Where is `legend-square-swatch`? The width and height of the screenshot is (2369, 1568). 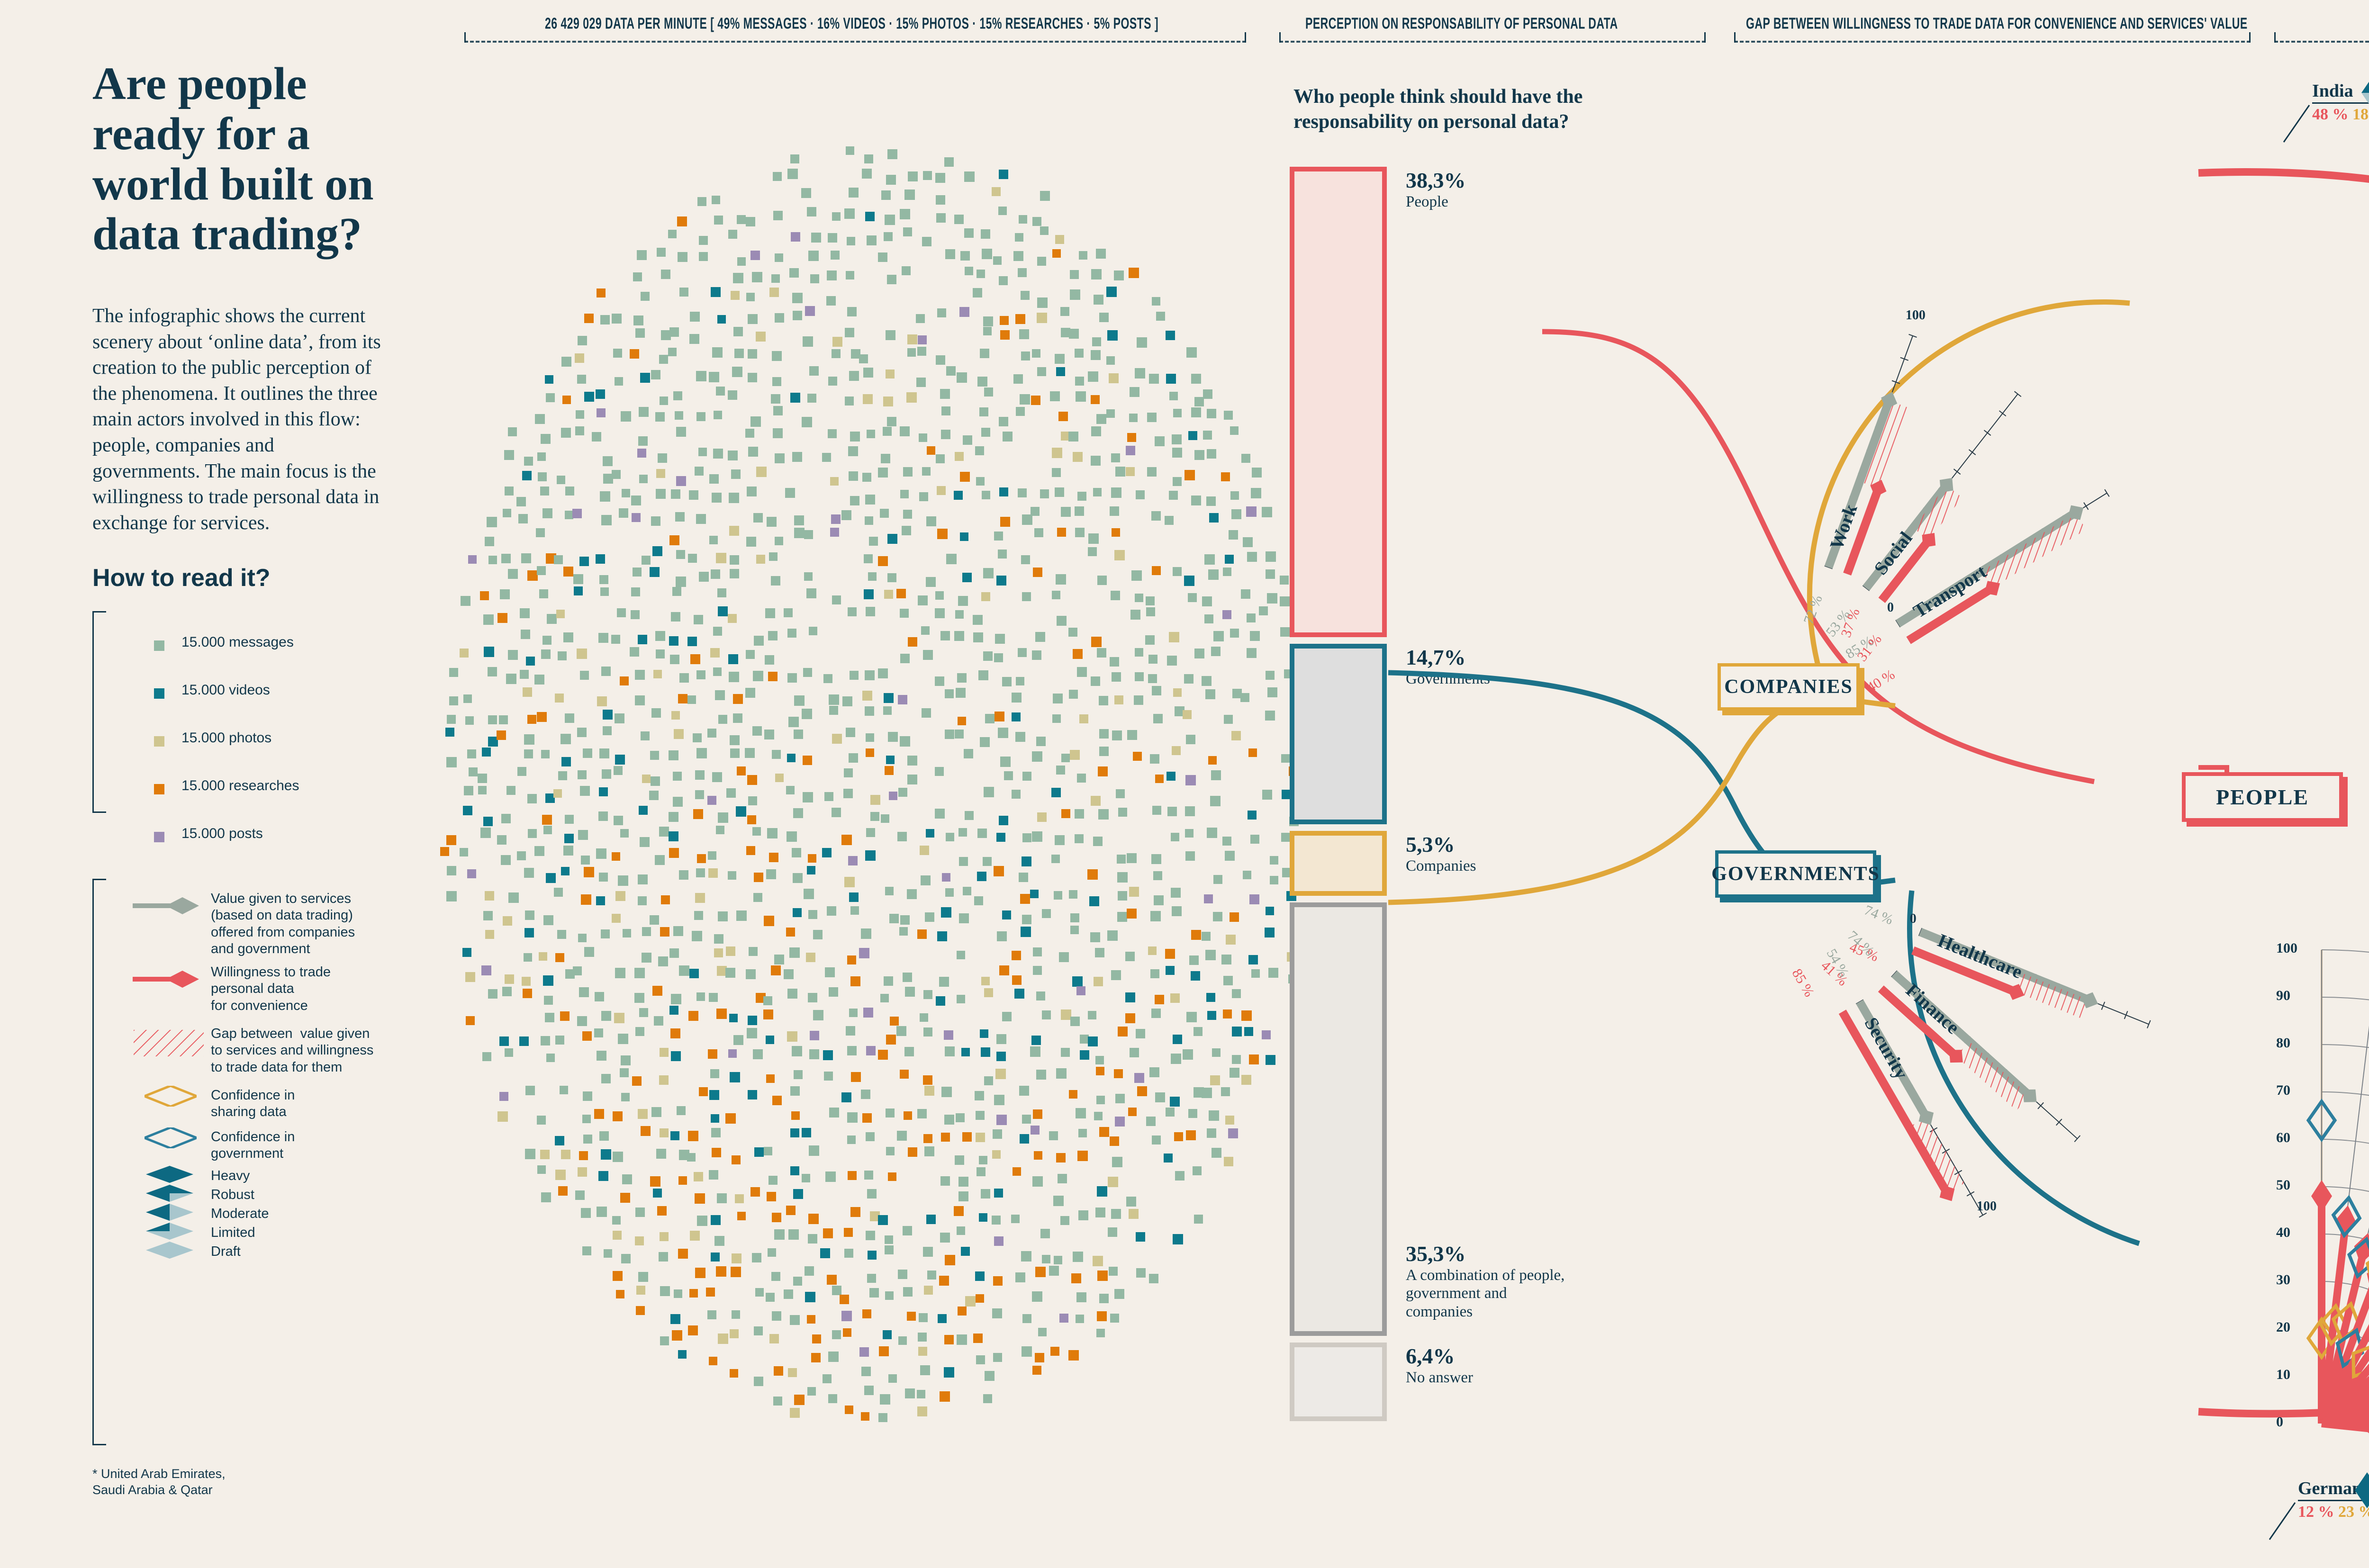
legend-square-swatch is located at coordinates (159, 741).